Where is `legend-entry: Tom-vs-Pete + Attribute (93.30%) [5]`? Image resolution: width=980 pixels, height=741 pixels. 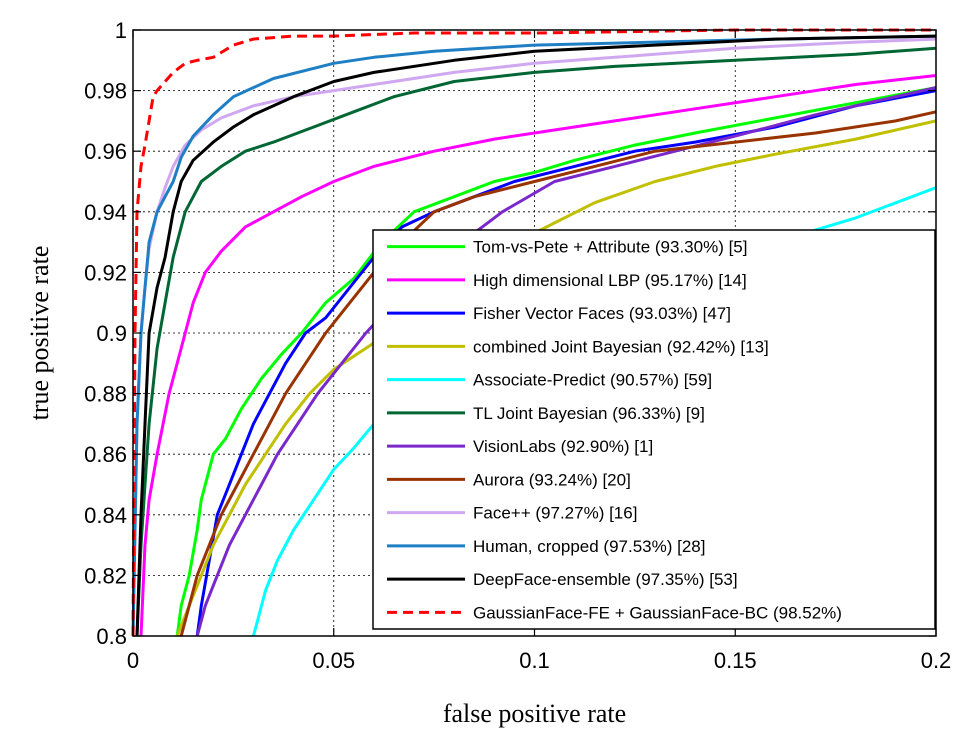
legend-entry: Tom-vs-Pete + Attribute (93.30%) [5] is located at coordinates (610, 247).